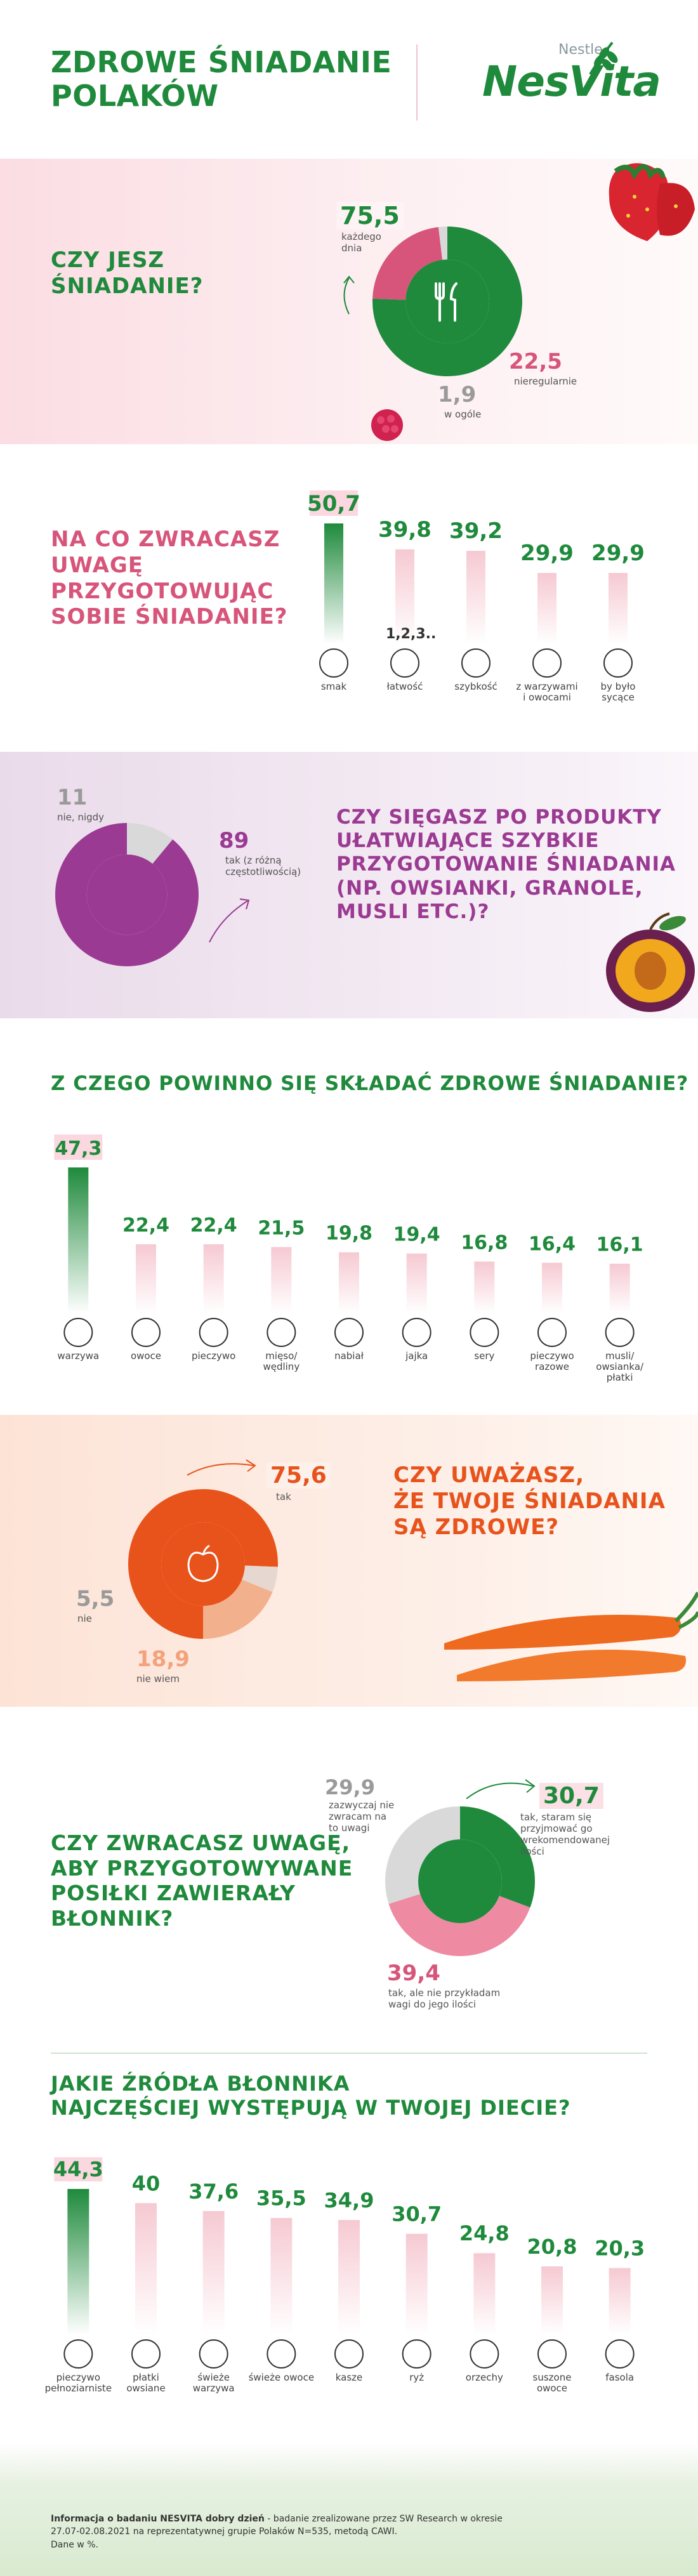 This screenshot has height=2576, width=698. I want to click on value-yes: 75,6, so click(299, 1475).